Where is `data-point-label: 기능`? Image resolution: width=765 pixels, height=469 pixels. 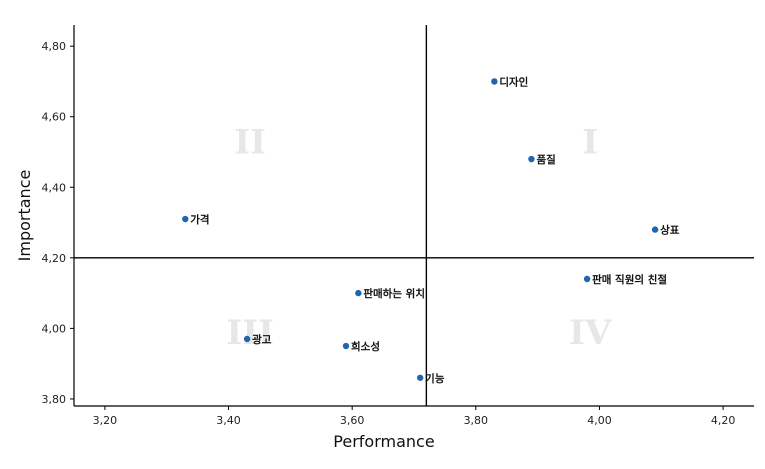 data-point-label: 기능 is located at coordinates (435, 378).